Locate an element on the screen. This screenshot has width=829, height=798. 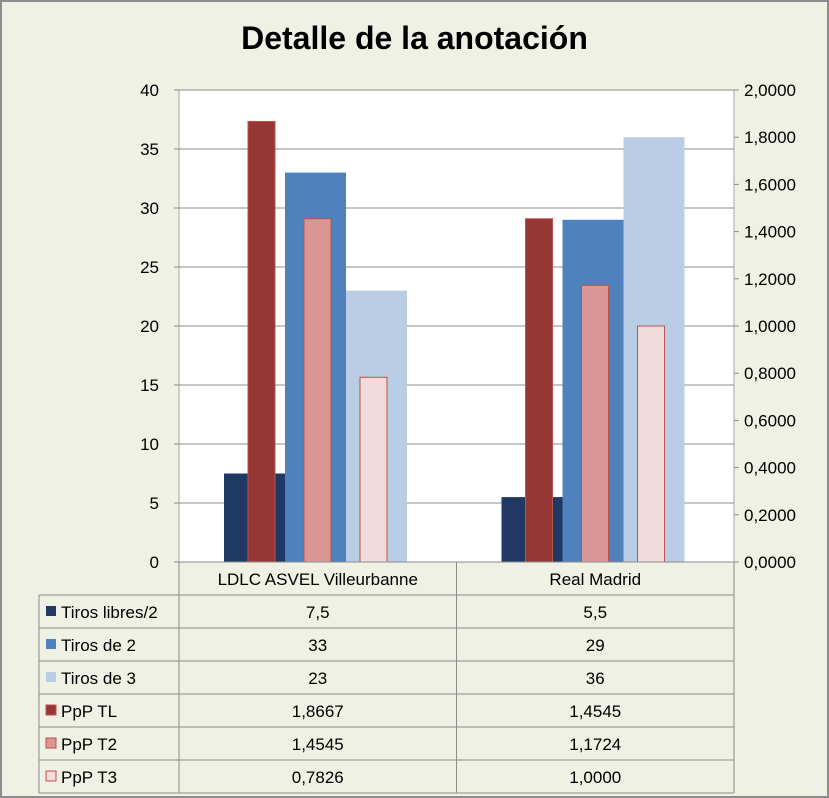
legend-label: Tiros de 3 is located at coordinates (98, 678).